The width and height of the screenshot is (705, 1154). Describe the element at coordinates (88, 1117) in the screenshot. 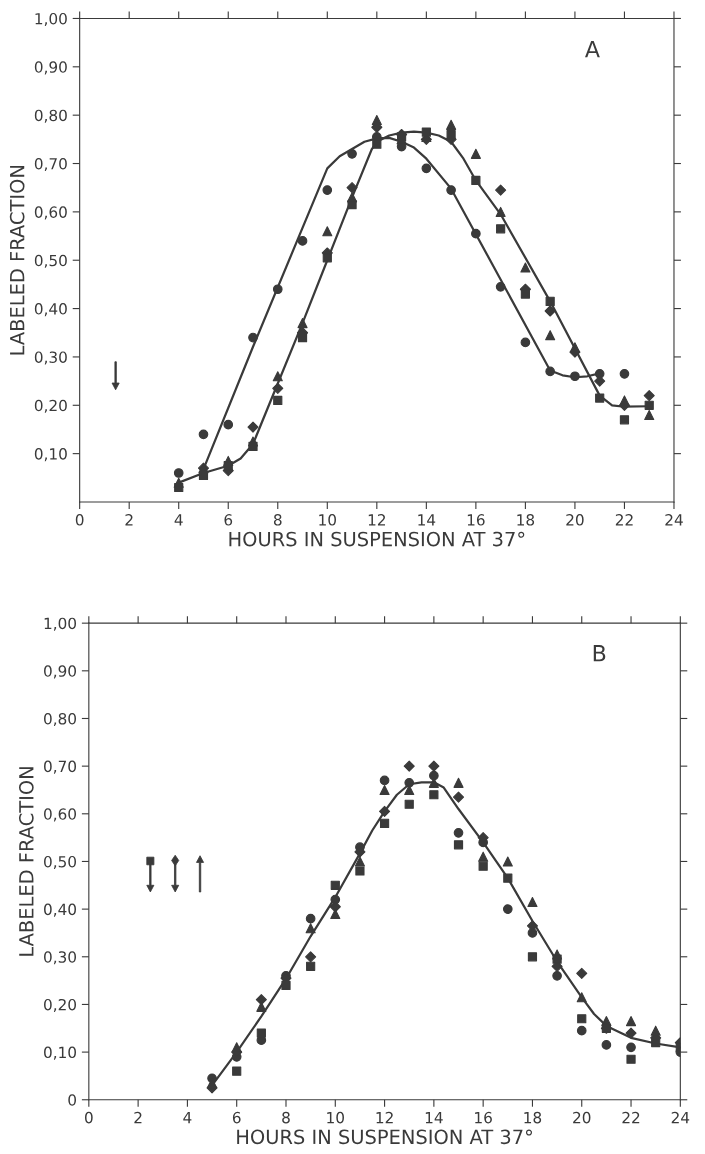

I see `x-tick-label: 0` at that location.